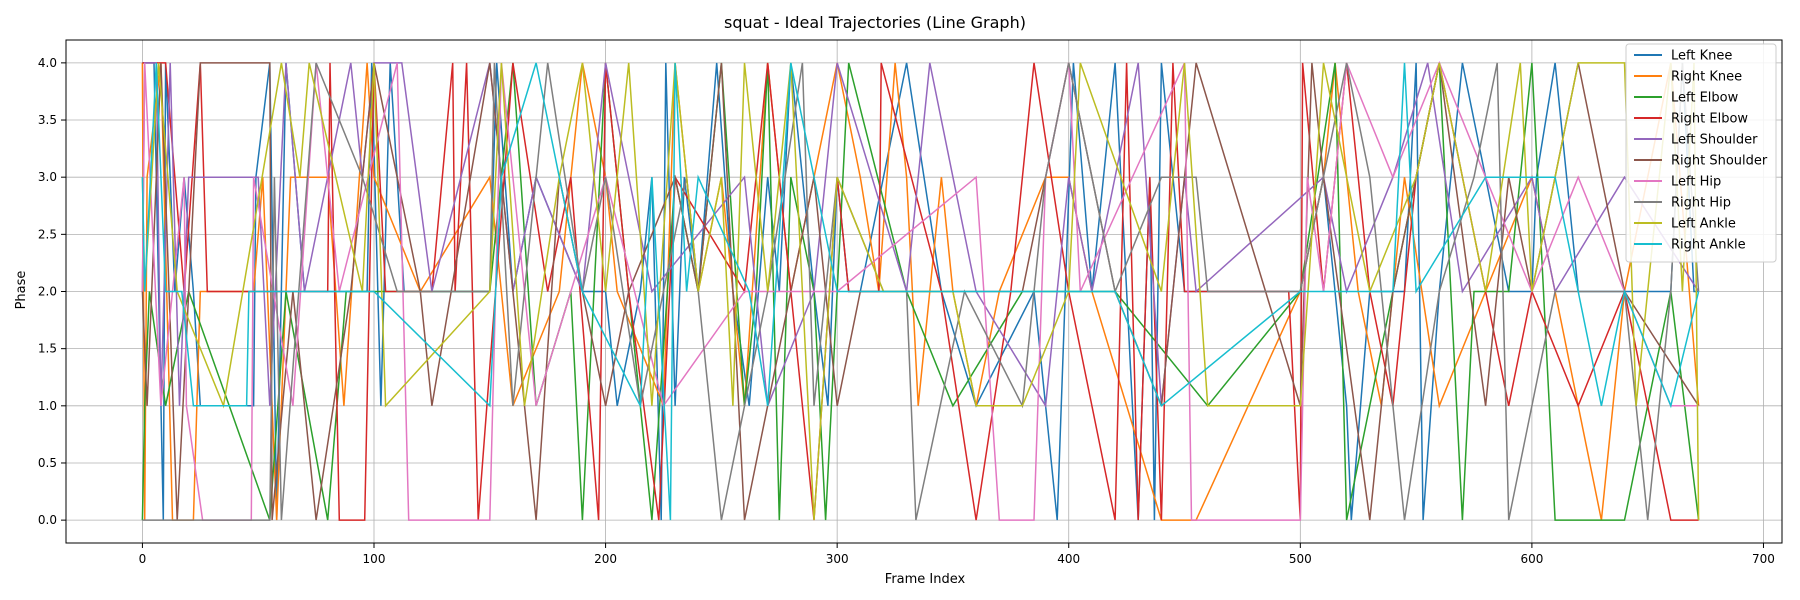  Describe the element at coordinates (21, 290) in the screenshot. I see `y-axis-label: Phase` at that location.